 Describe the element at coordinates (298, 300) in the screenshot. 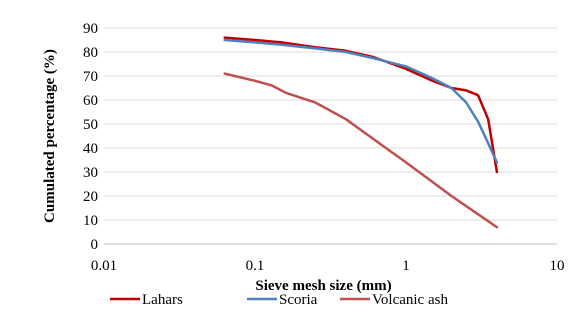

I see `legend-label: Scoria` at that location.